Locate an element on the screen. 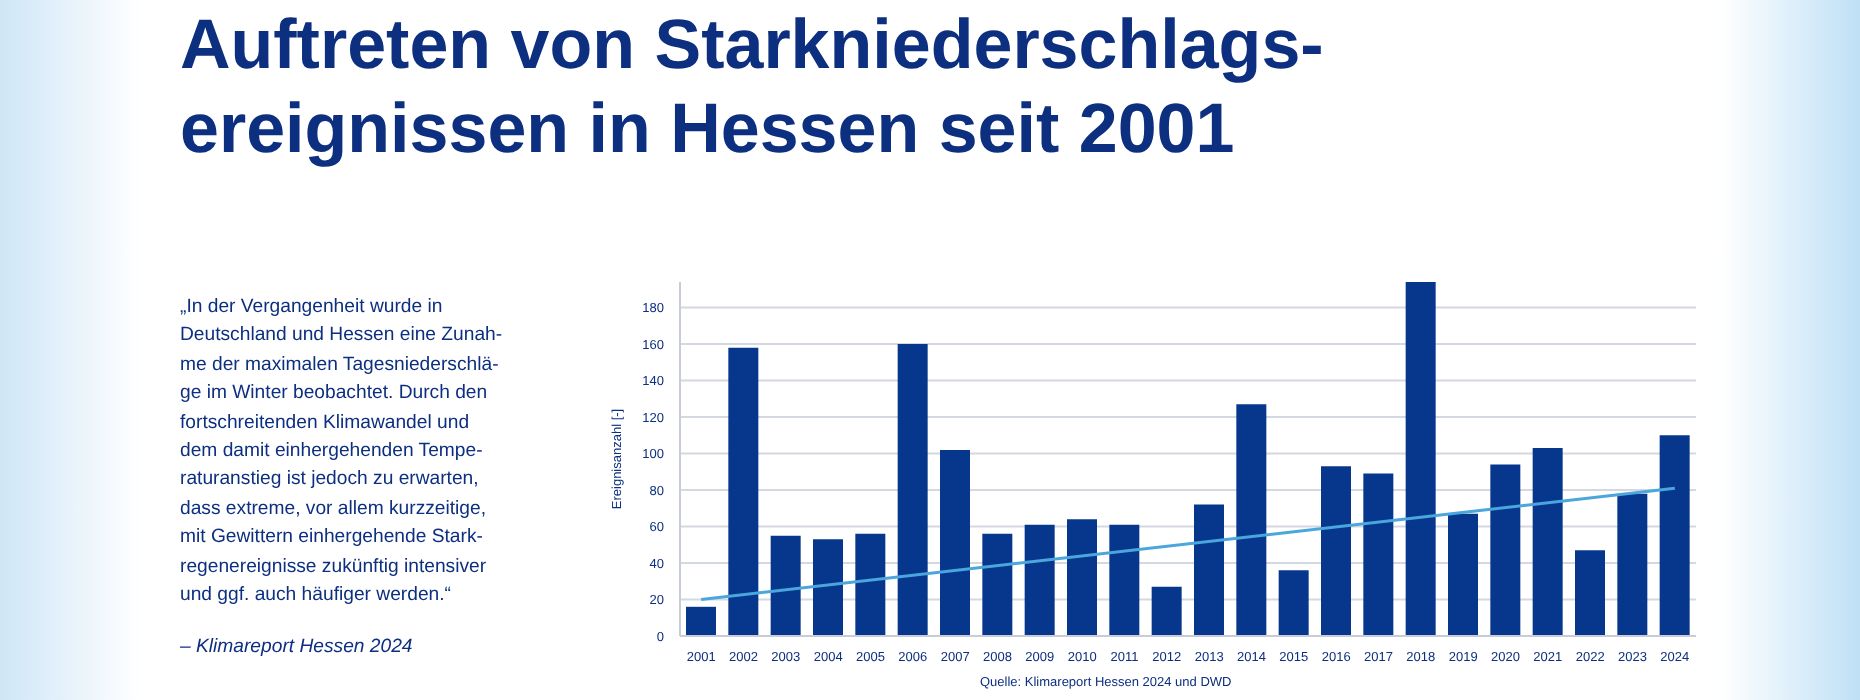 The width and height of the screenshot is (1860, 700). text: „In der Vergangenheit wurde in Deutschland und Hessen eine Zunah- me der maximalen Tagesniederschlä- ge im Winter beobachtet. Durch den fortschreitenden Klimawandel und dem damit einhergehenden Tempe- raturanstieg ist jedoch zu erwarten, dass extreme, vor allem kurzzeitige, mit Gewittern einhergehende Stark- regenereignisse zukünftig intensiver und ggf. auch häufiger werden.“ is located at coordinates (341, 451).